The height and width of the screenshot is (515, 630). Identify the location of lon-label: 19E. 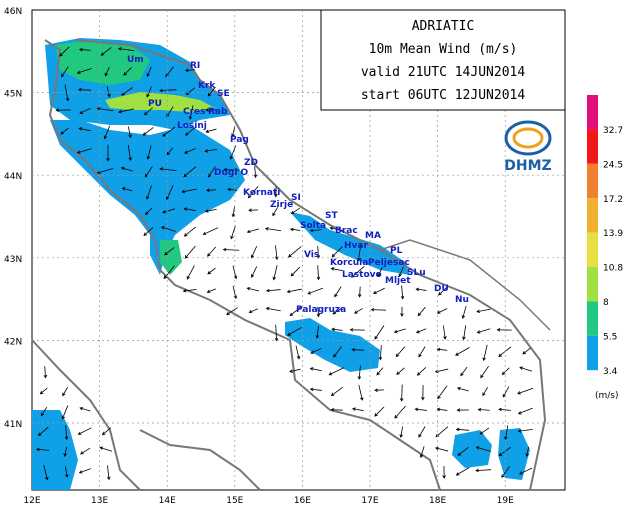
(505, 501).